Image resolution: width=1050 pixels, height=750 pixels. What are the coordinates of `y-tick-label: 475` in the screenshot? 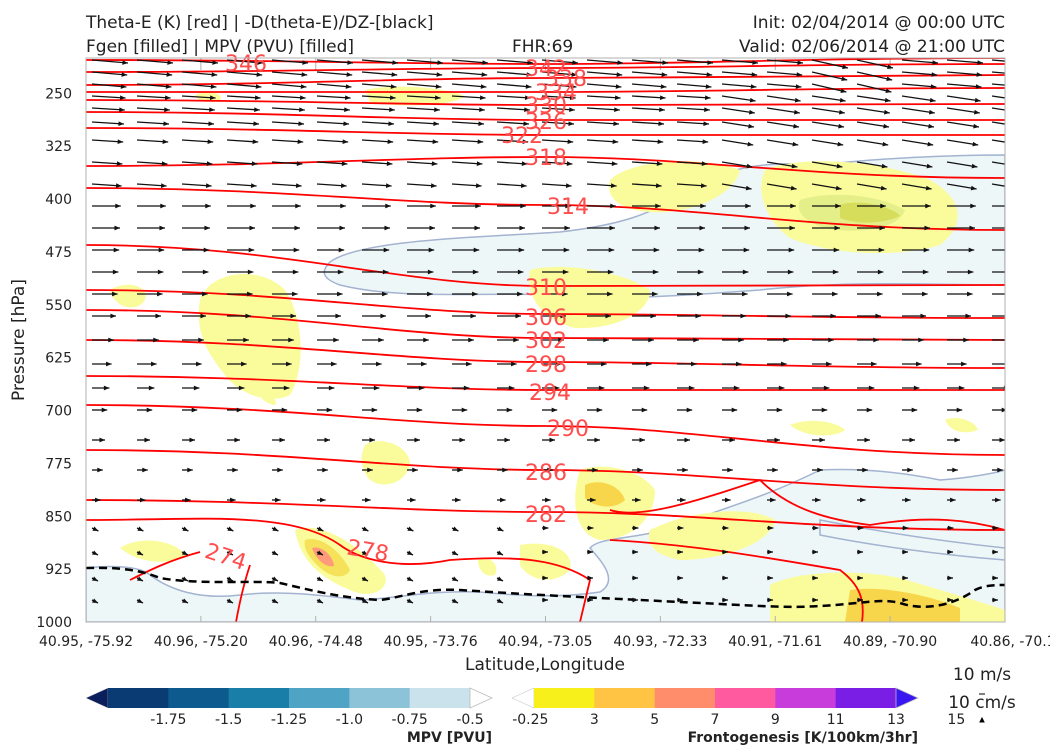 It's located at (58, 253).